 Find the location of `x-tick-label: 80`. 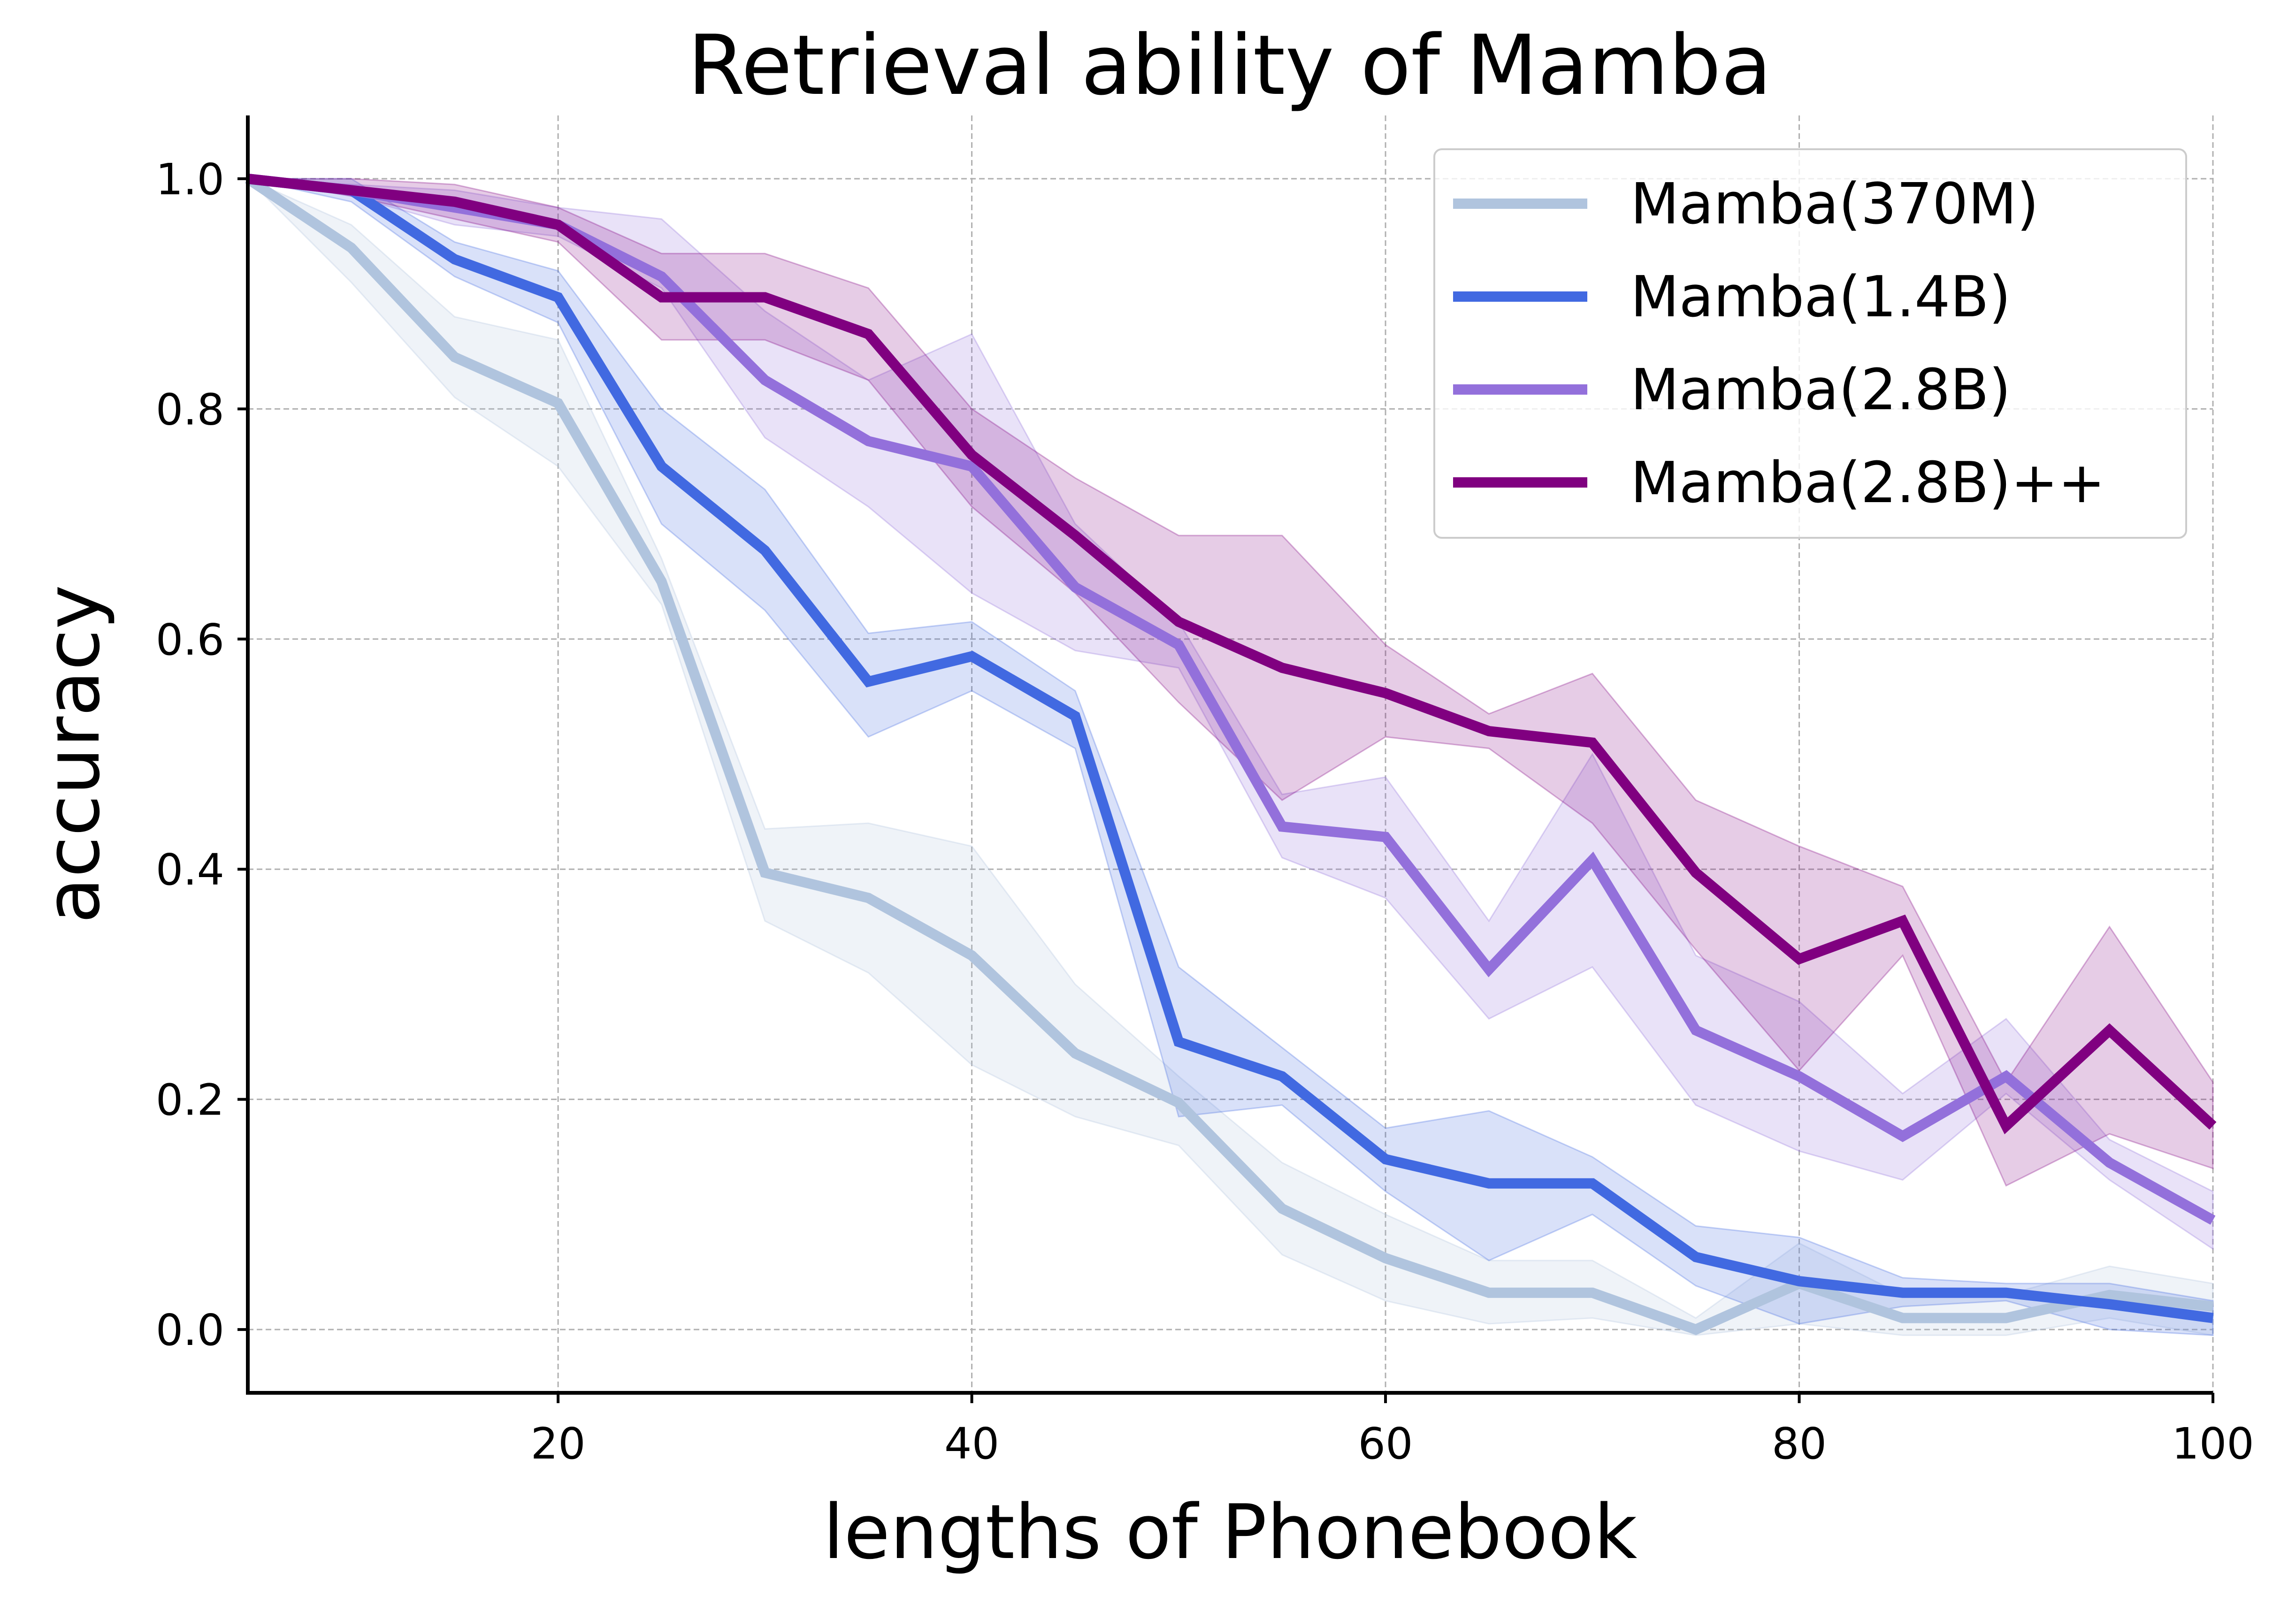

x-tick-label: 80 is located at coordinates (1799, 1444).